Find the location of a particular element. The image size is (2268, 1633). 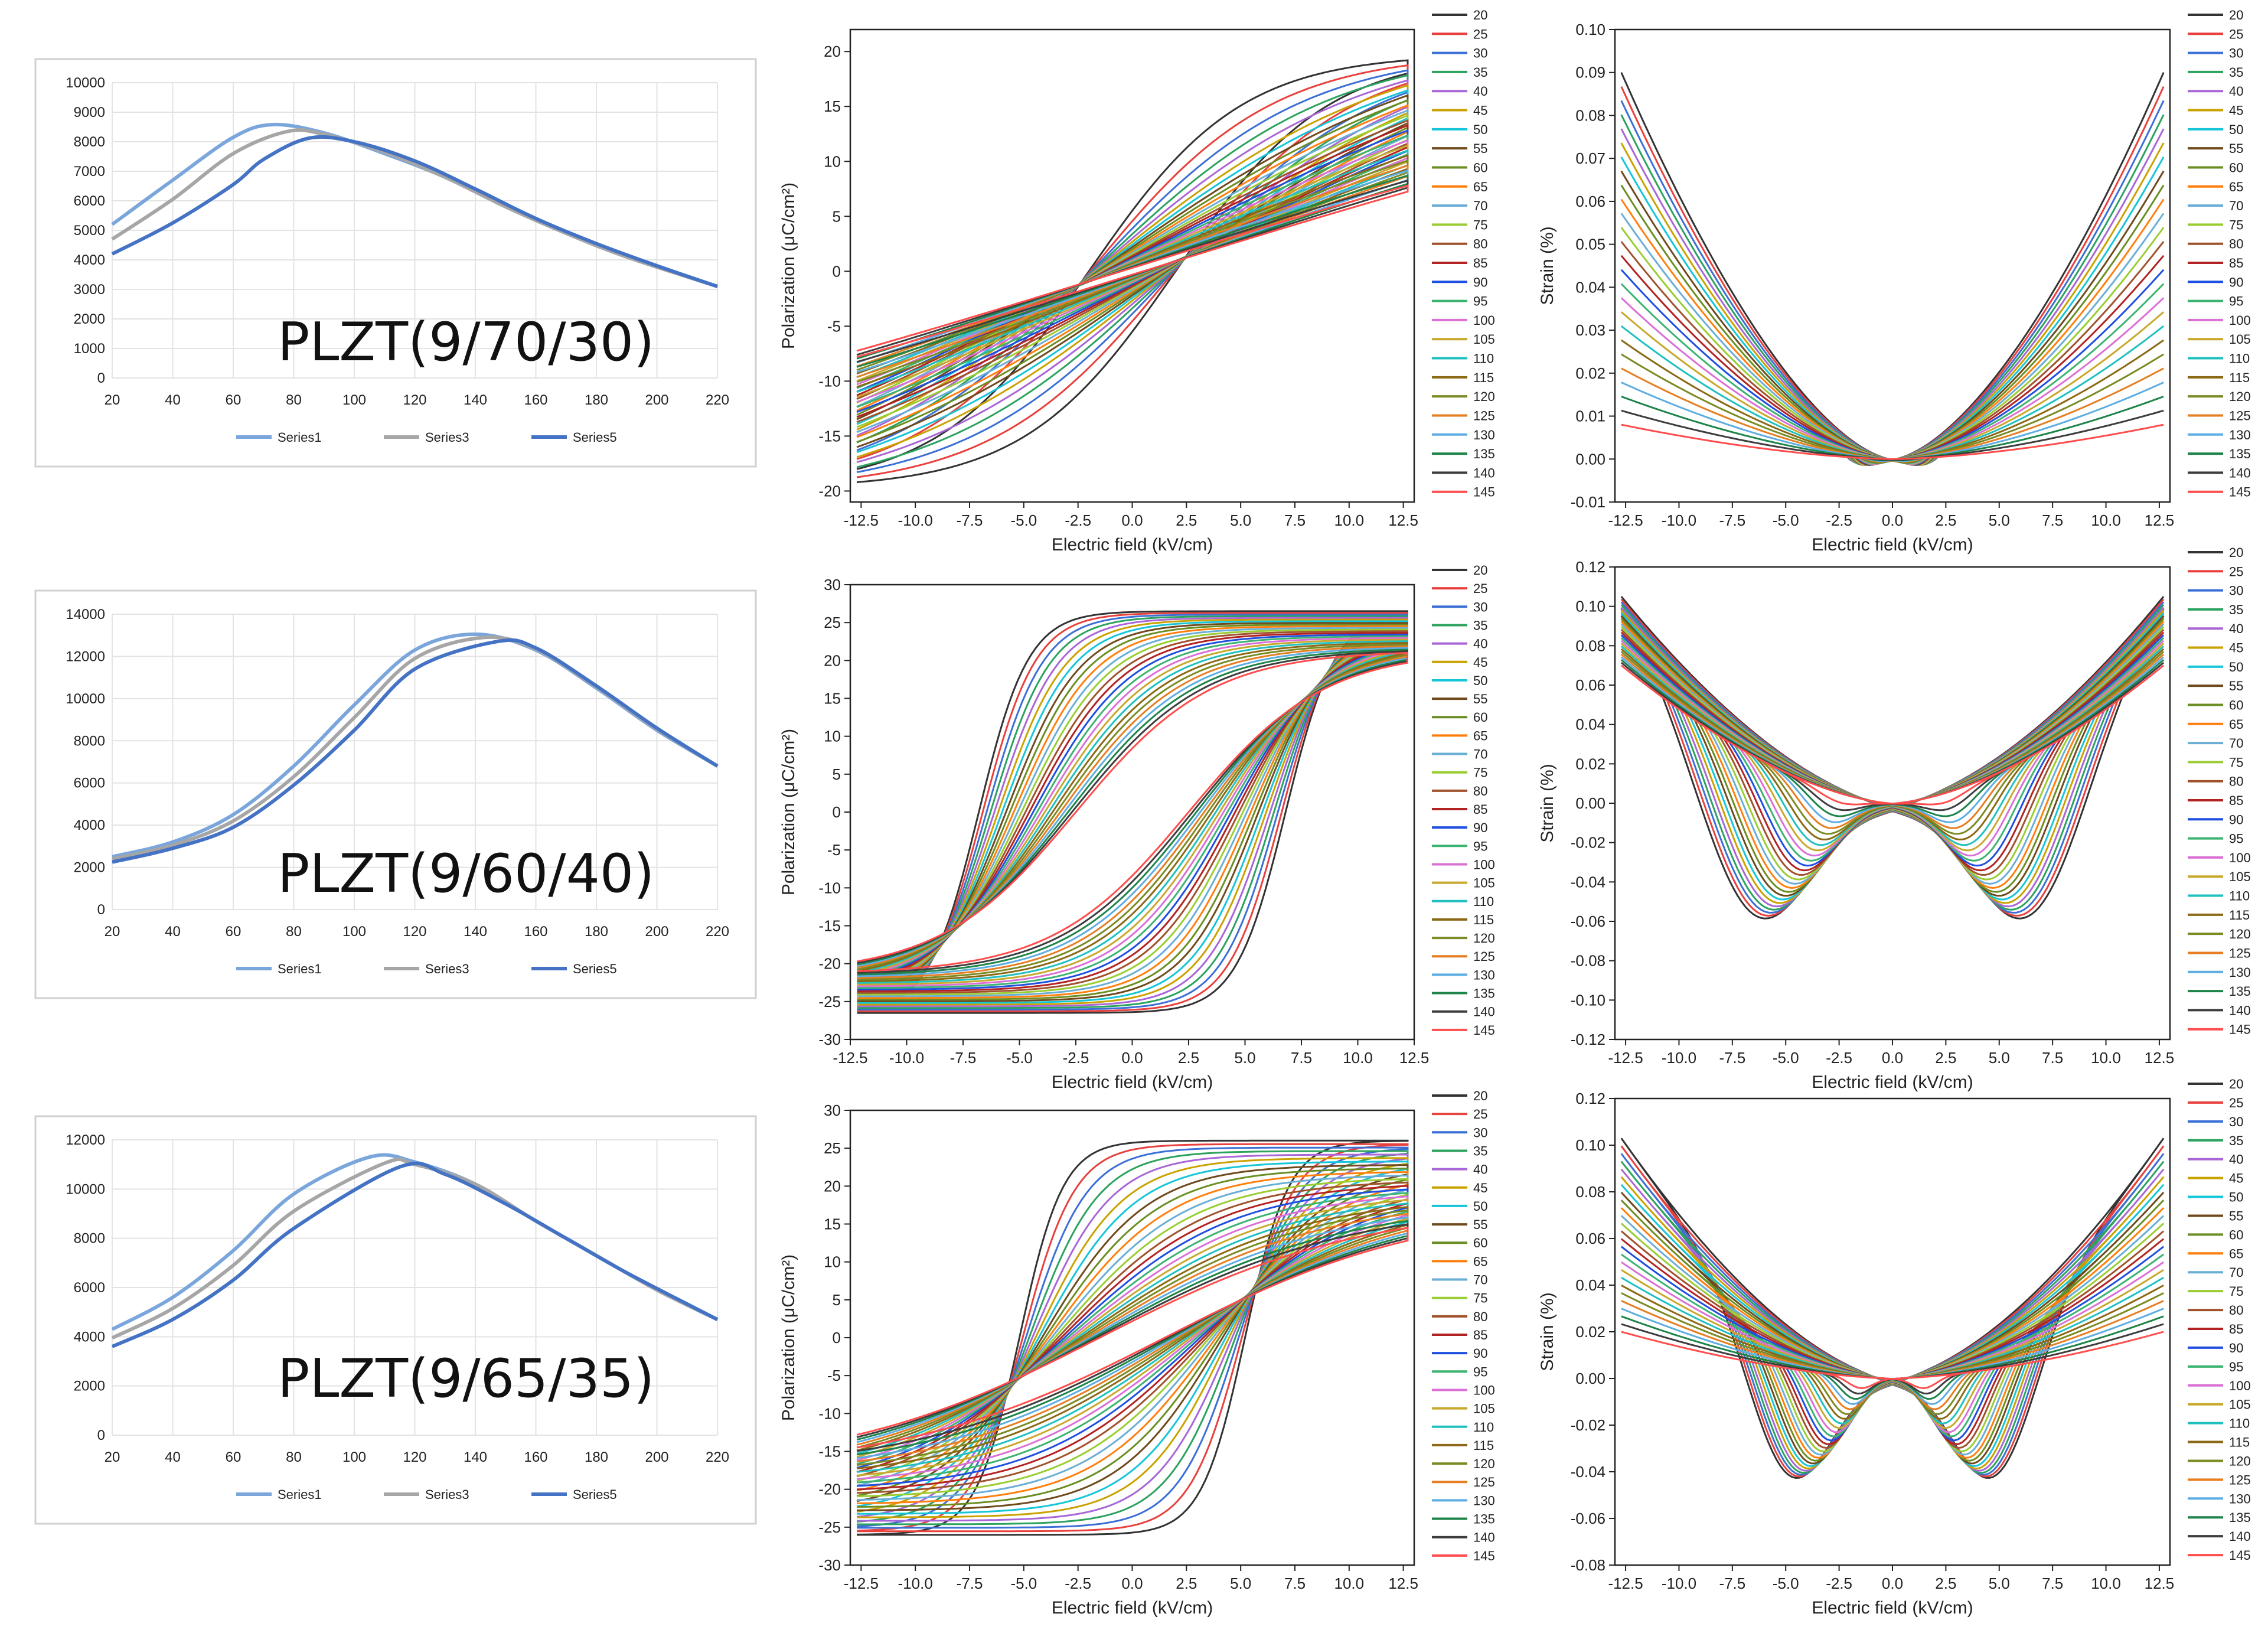

polarization-x-axis-label: Electric field (kV/cm) is located at coordinates (1132, 1608).